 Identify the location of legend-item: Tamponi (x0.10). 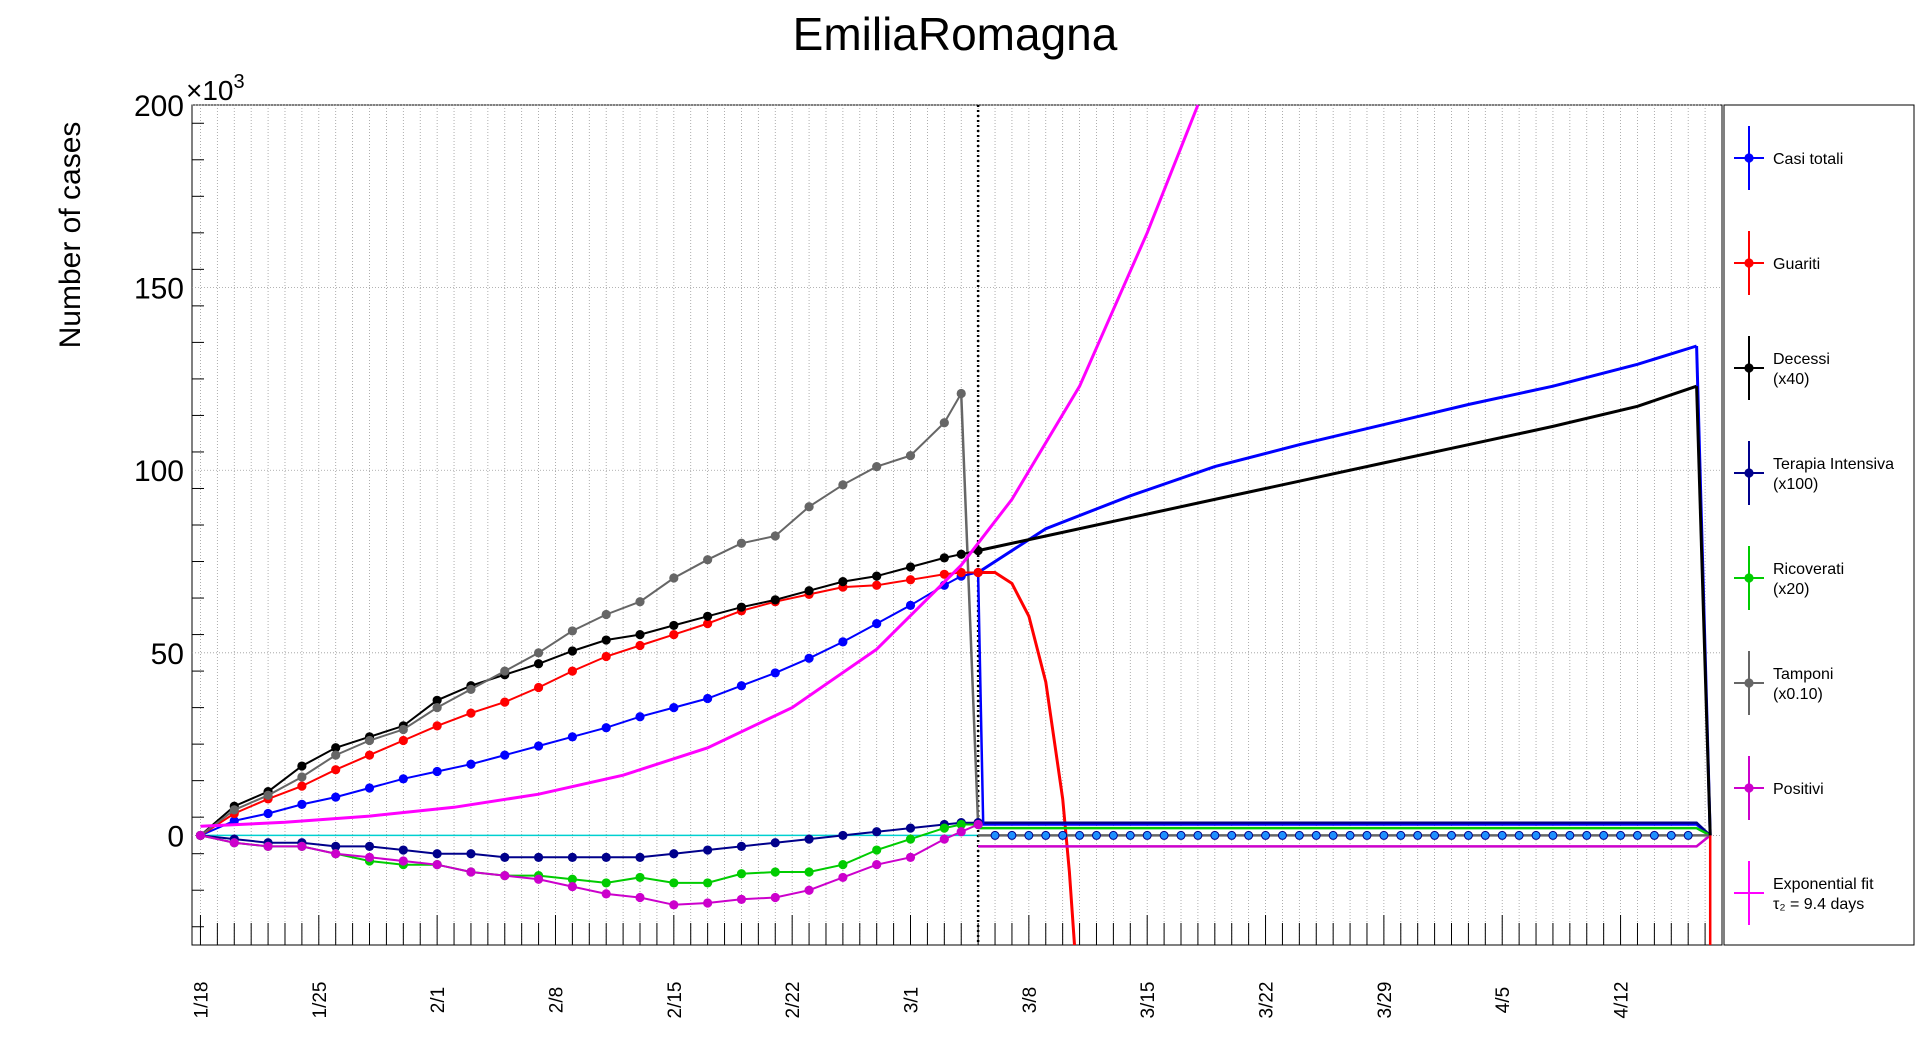
(1783, 683).